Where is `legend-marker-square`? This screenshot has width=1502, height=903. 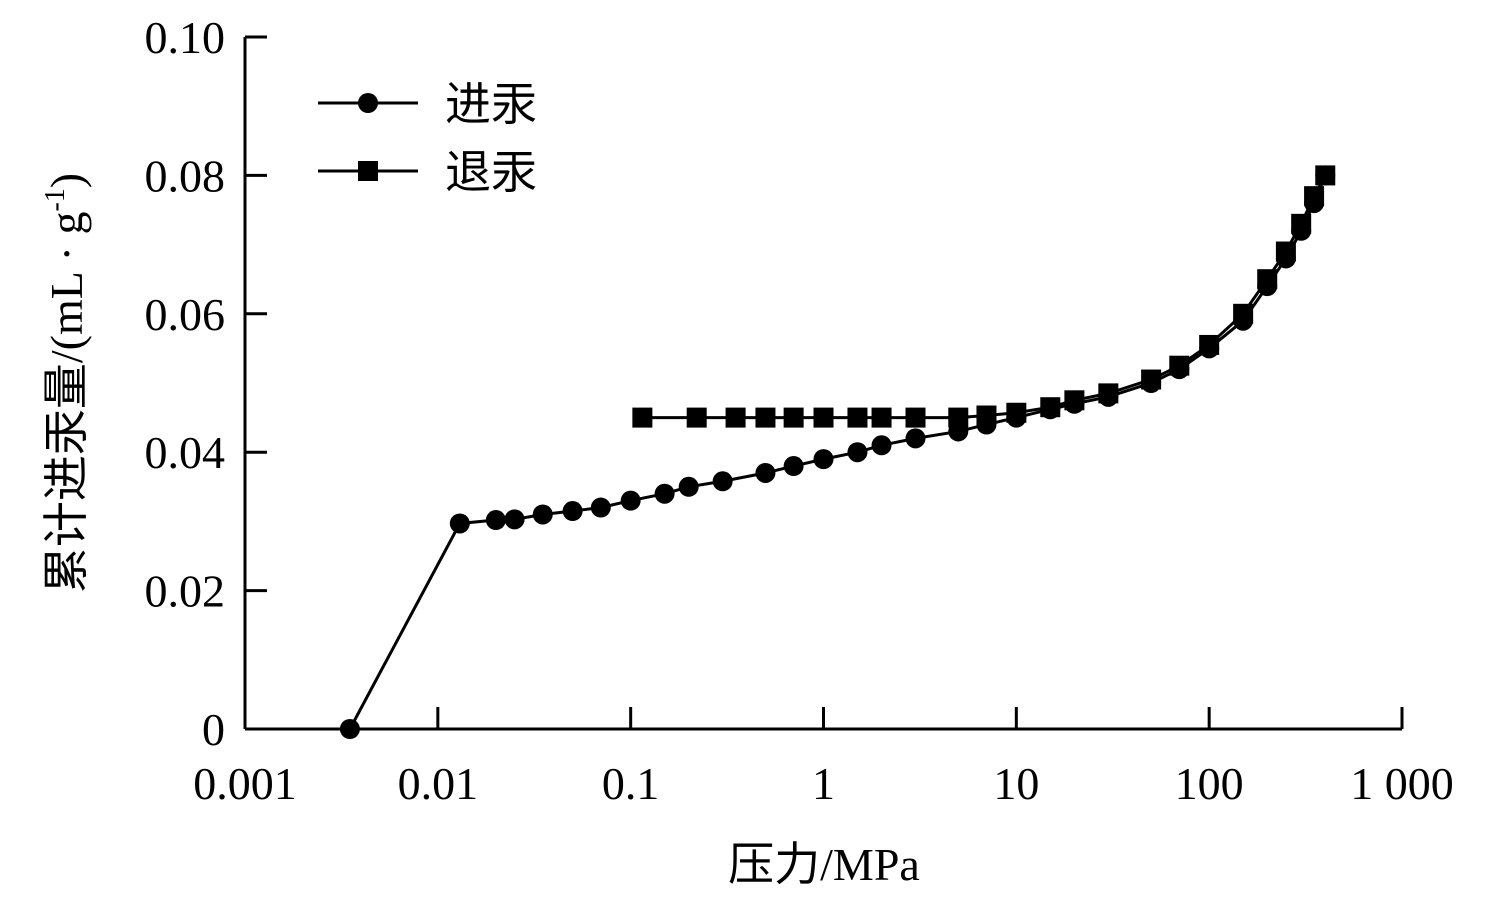 legend-marker-square is located at coordinates (368, 171).